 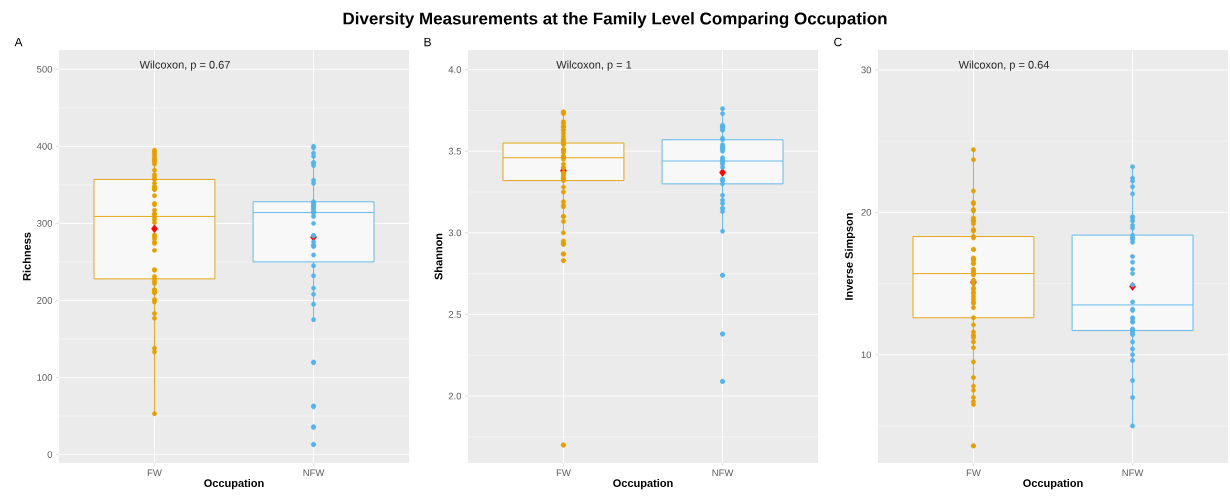 What do you see at coordinates (838, 42) in the screenshot?
I see `chart-subtitle: C` at bounding box center [838, 42].